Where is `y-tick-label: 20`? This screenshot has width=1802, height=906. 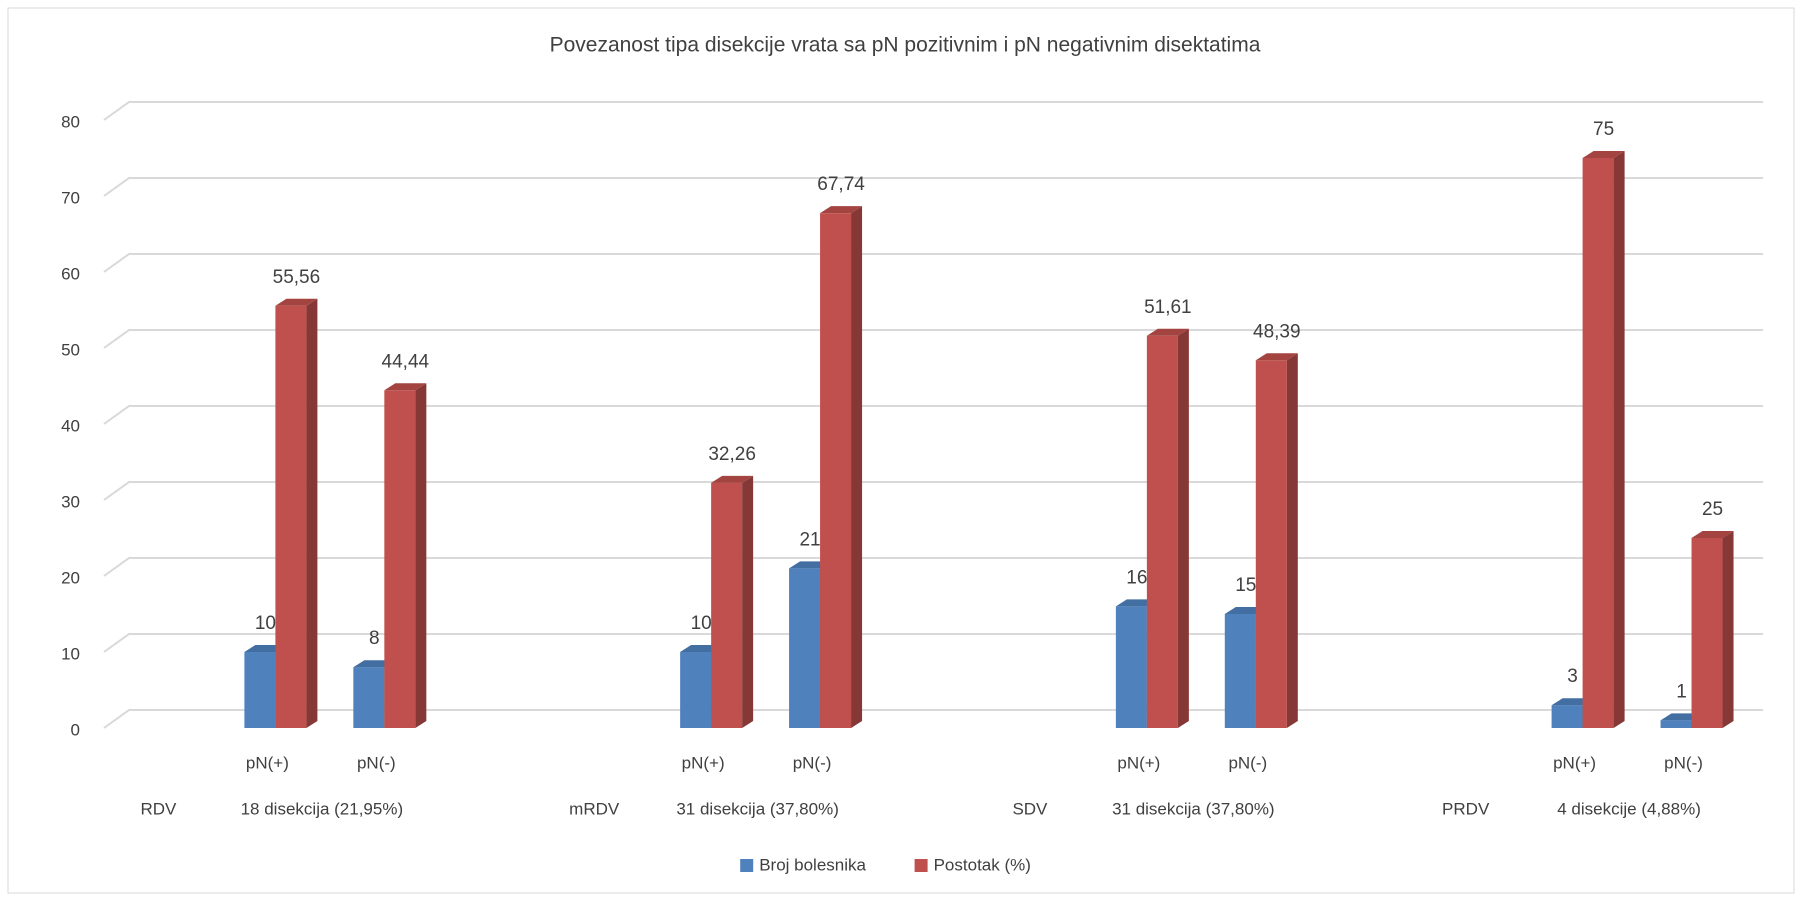
y-tick-label: 20 is located at coordinates (70, 577).